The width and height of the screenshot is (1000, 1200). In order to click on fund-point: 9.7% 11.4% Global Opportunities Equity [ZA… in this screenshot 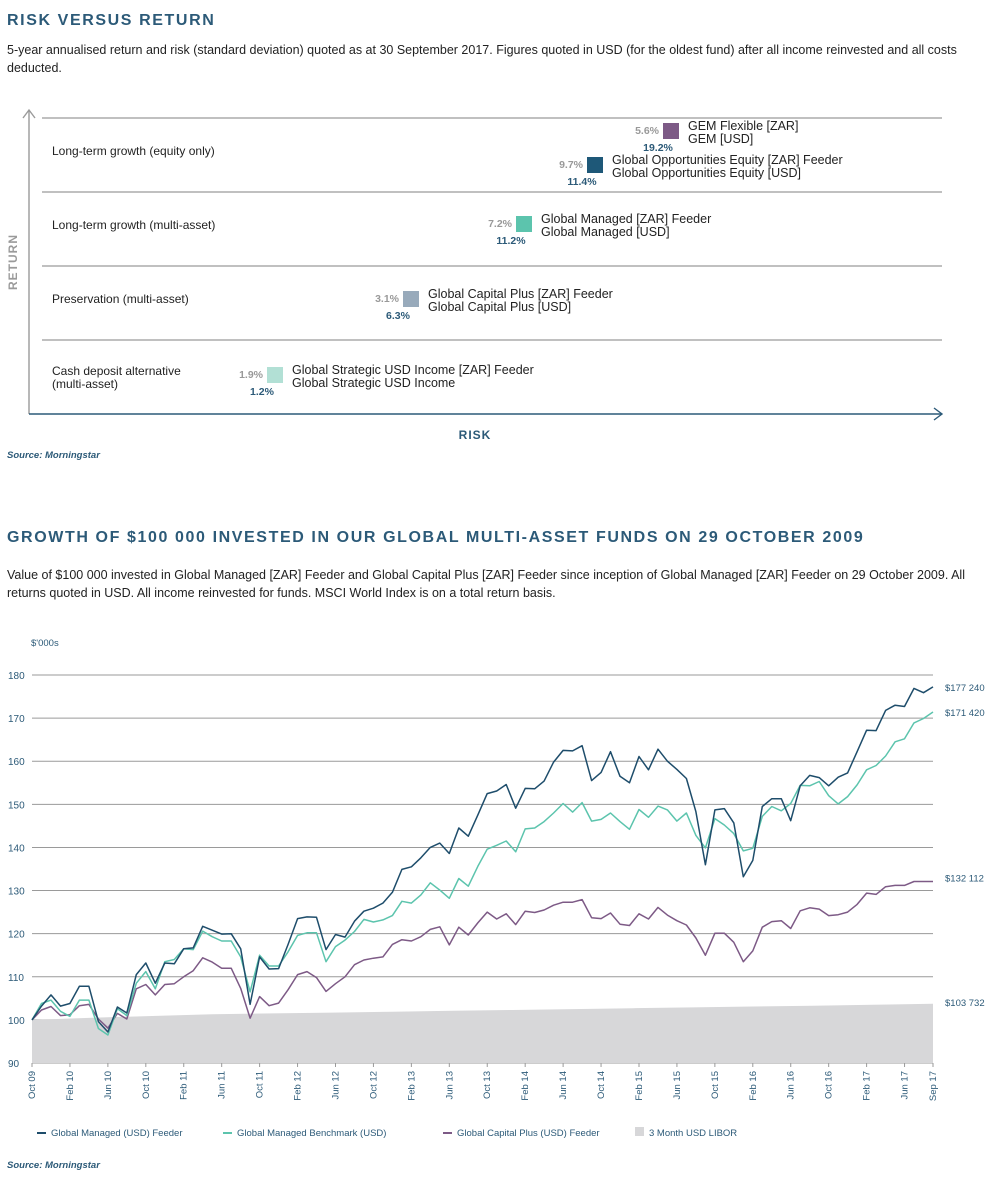, I will do `click(701, 170)`.